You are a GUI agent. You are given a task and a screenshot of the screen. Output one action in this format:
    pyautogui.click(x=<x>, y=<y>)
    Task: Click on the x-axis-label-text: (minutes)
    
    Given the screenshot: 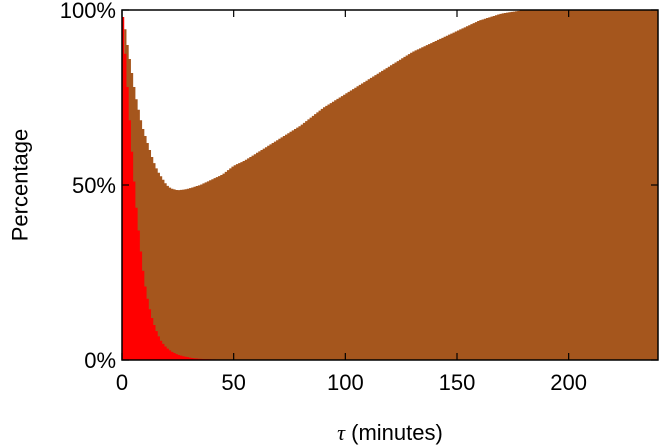 What is the action you would take?
    pyautogui.click(x=394, y=432)
    